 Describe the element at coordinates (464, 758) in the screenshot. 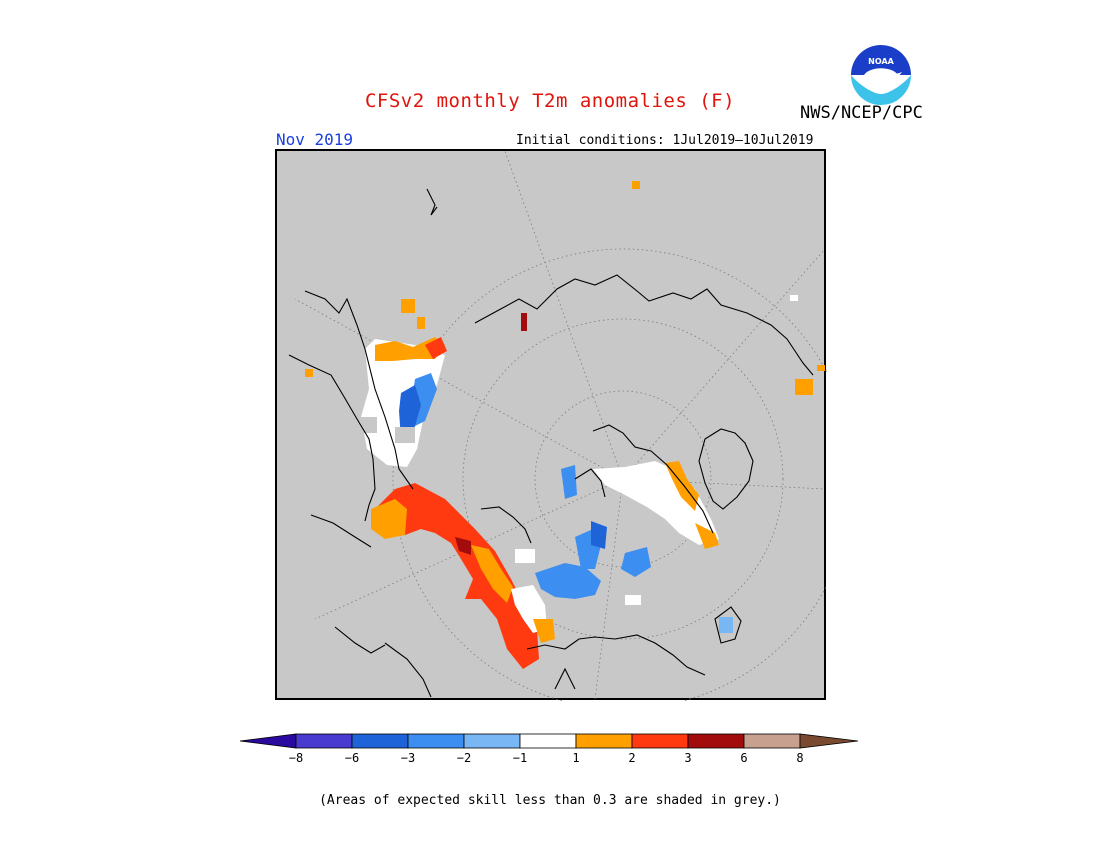

I see `colorbar-label: −2` at that location.